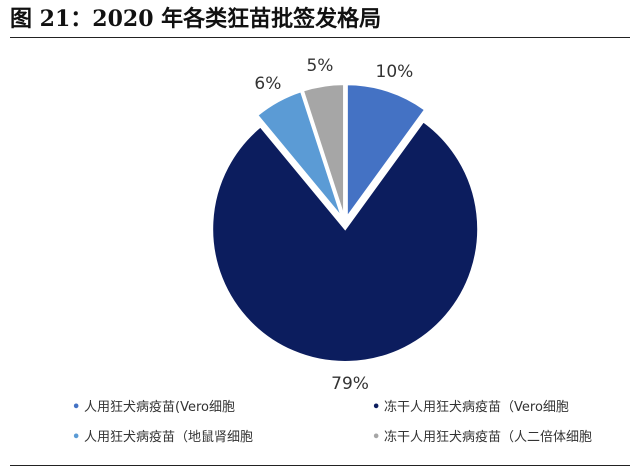 Image resolution: width=640 pixels, height=469 pixels. I want to click on title-divider, so click(320, 37).